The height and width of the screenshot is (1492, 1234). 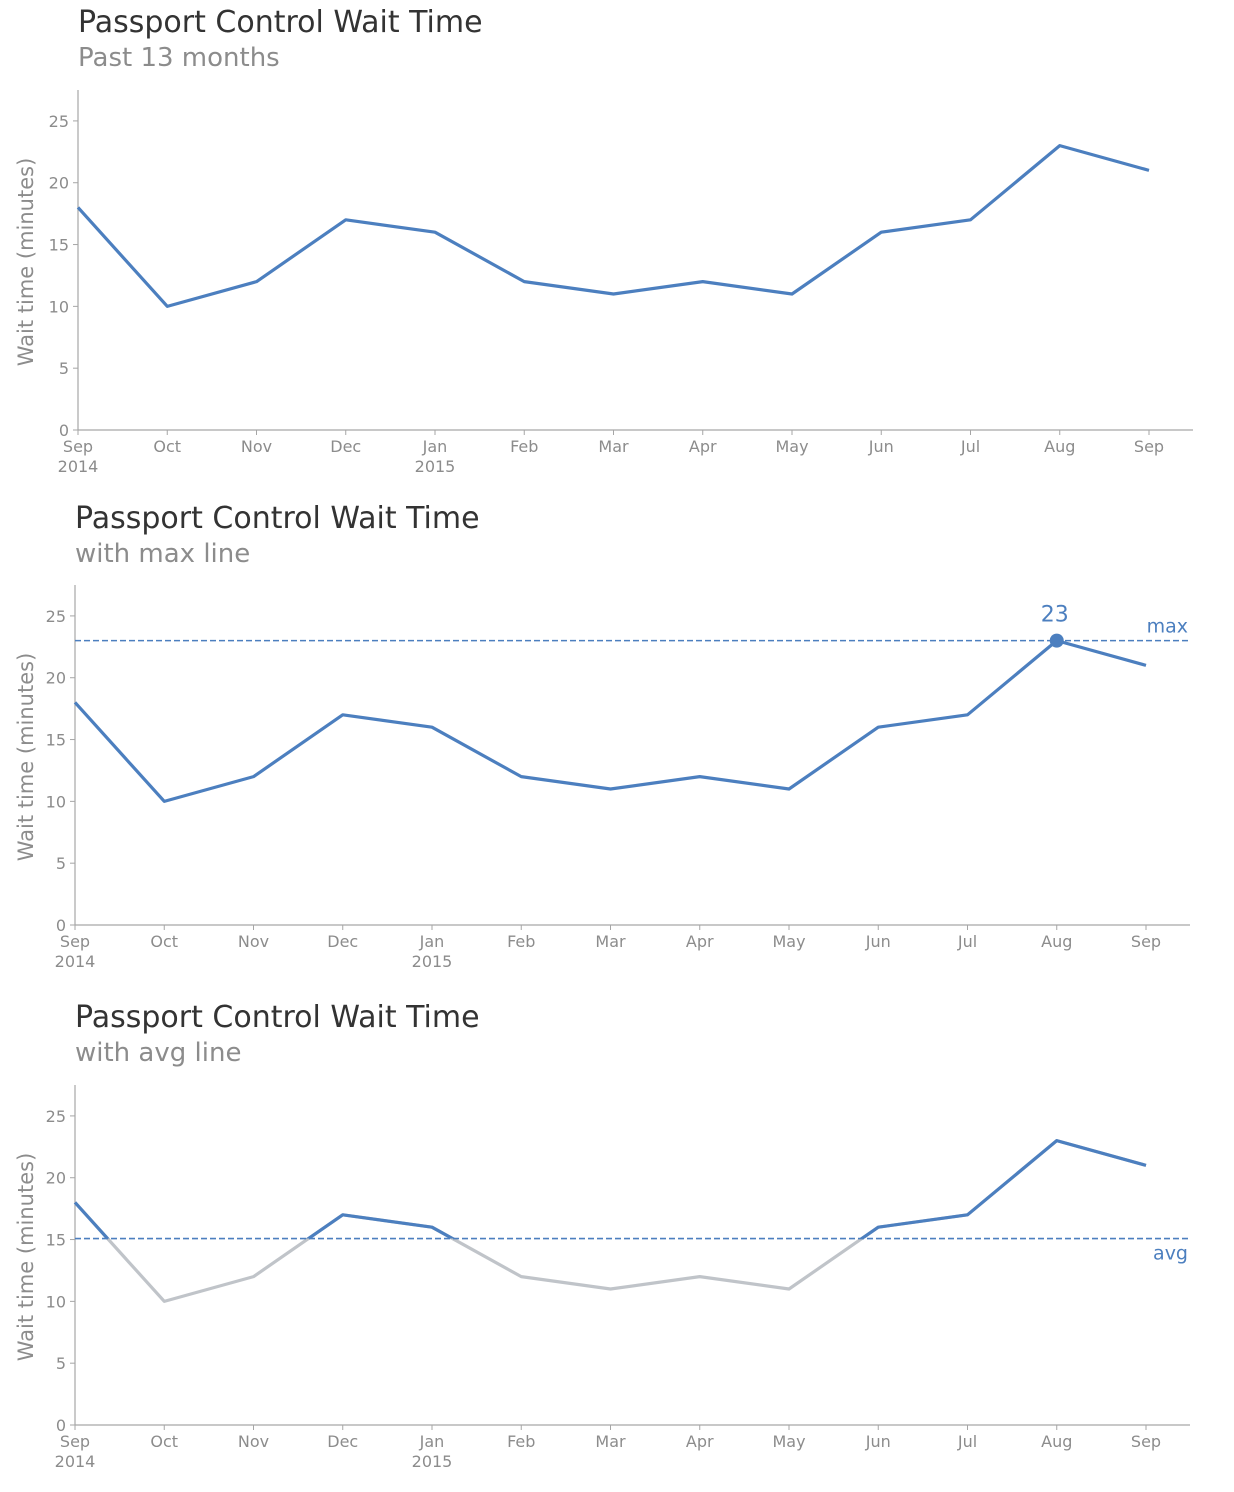 I want to click on reference-line-label: max, so click(x=1167, y=627).